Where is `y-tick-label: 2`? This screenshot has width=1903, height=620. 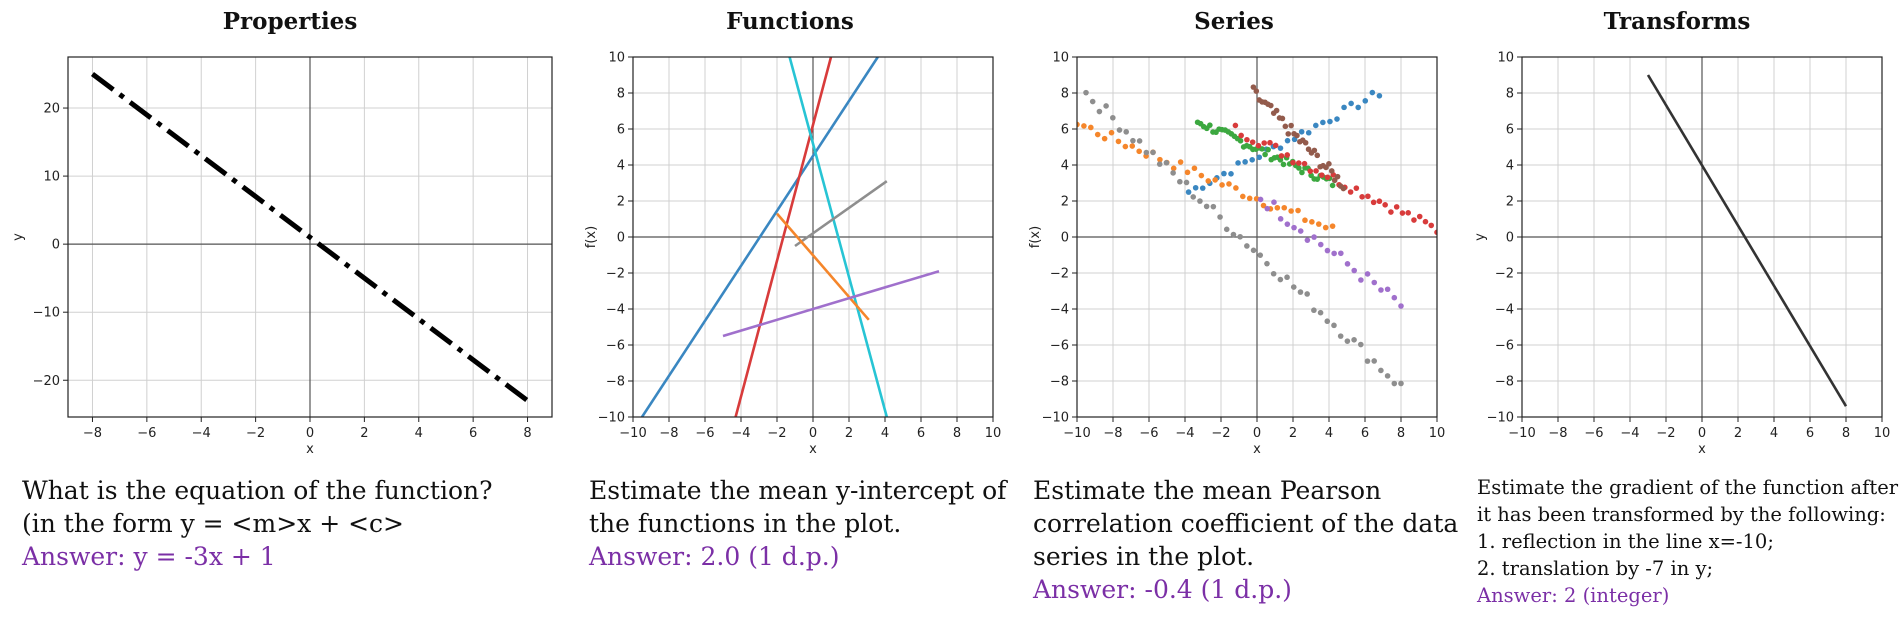 y-tick-label: 2 is located at coordinates (1510, 202).